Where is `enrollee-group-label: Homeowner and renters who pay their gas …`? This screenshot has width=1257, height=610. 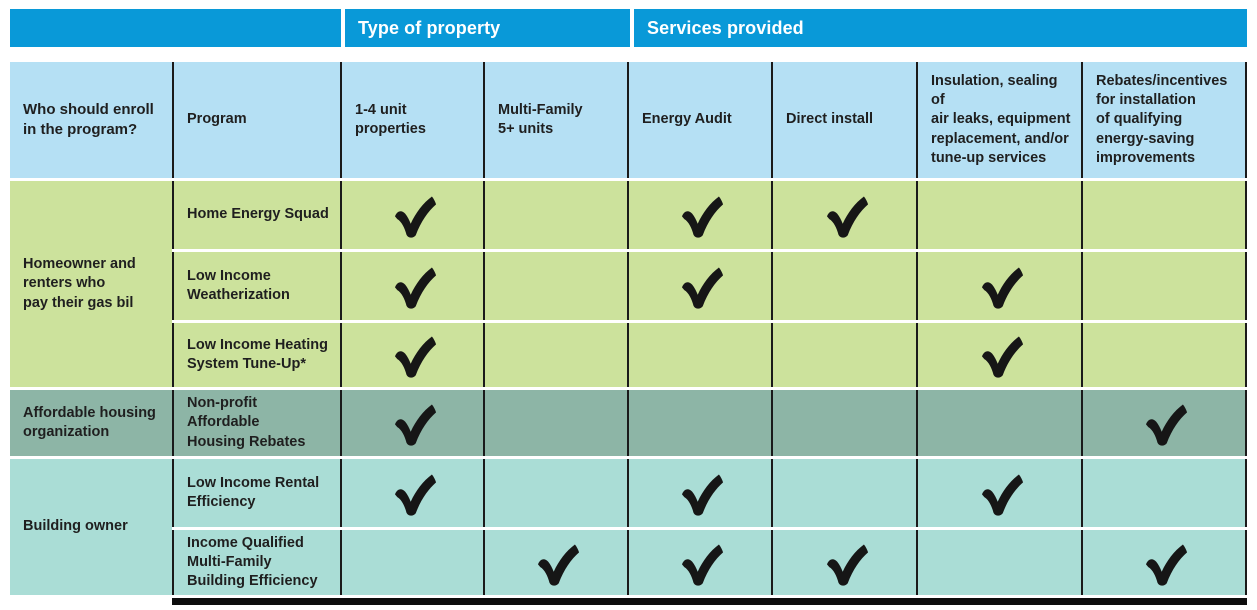
enrollee-group-label: Homeowner and renters who pay their gas … is located at coordinates (91, 284).